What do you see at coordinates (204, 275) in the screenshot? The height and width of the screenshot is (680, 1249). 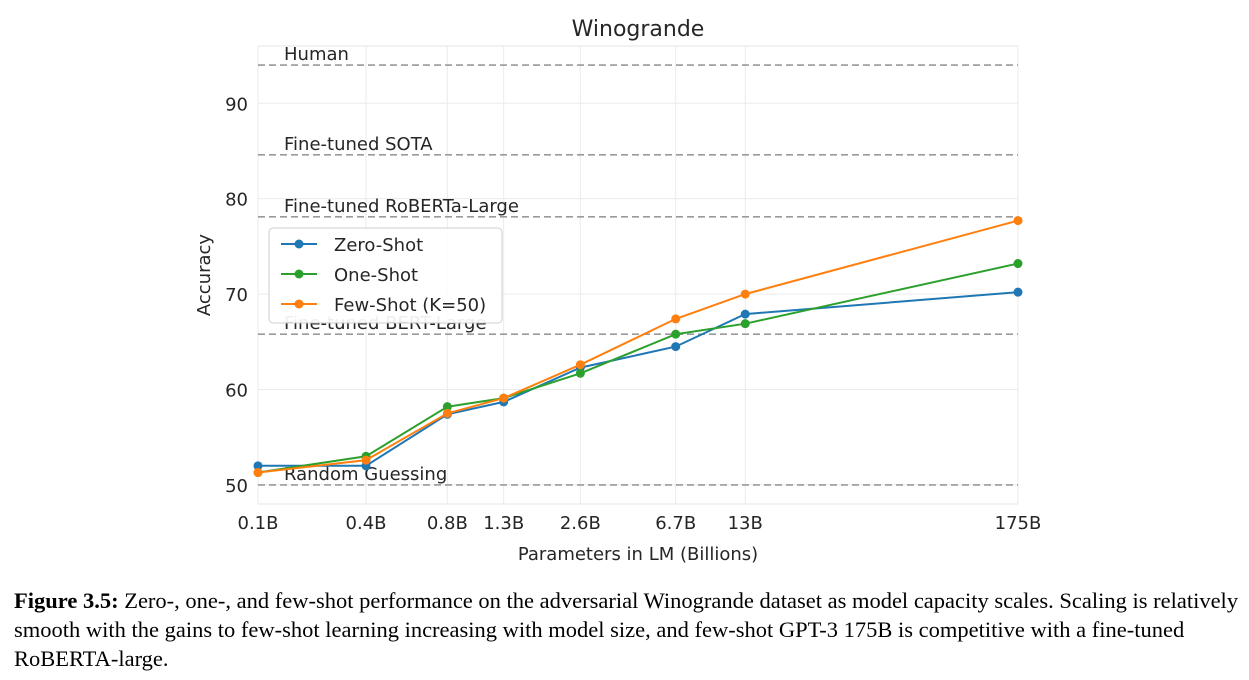 I see `y-axis-label: Accuracy` at bounding box center [204, 275].